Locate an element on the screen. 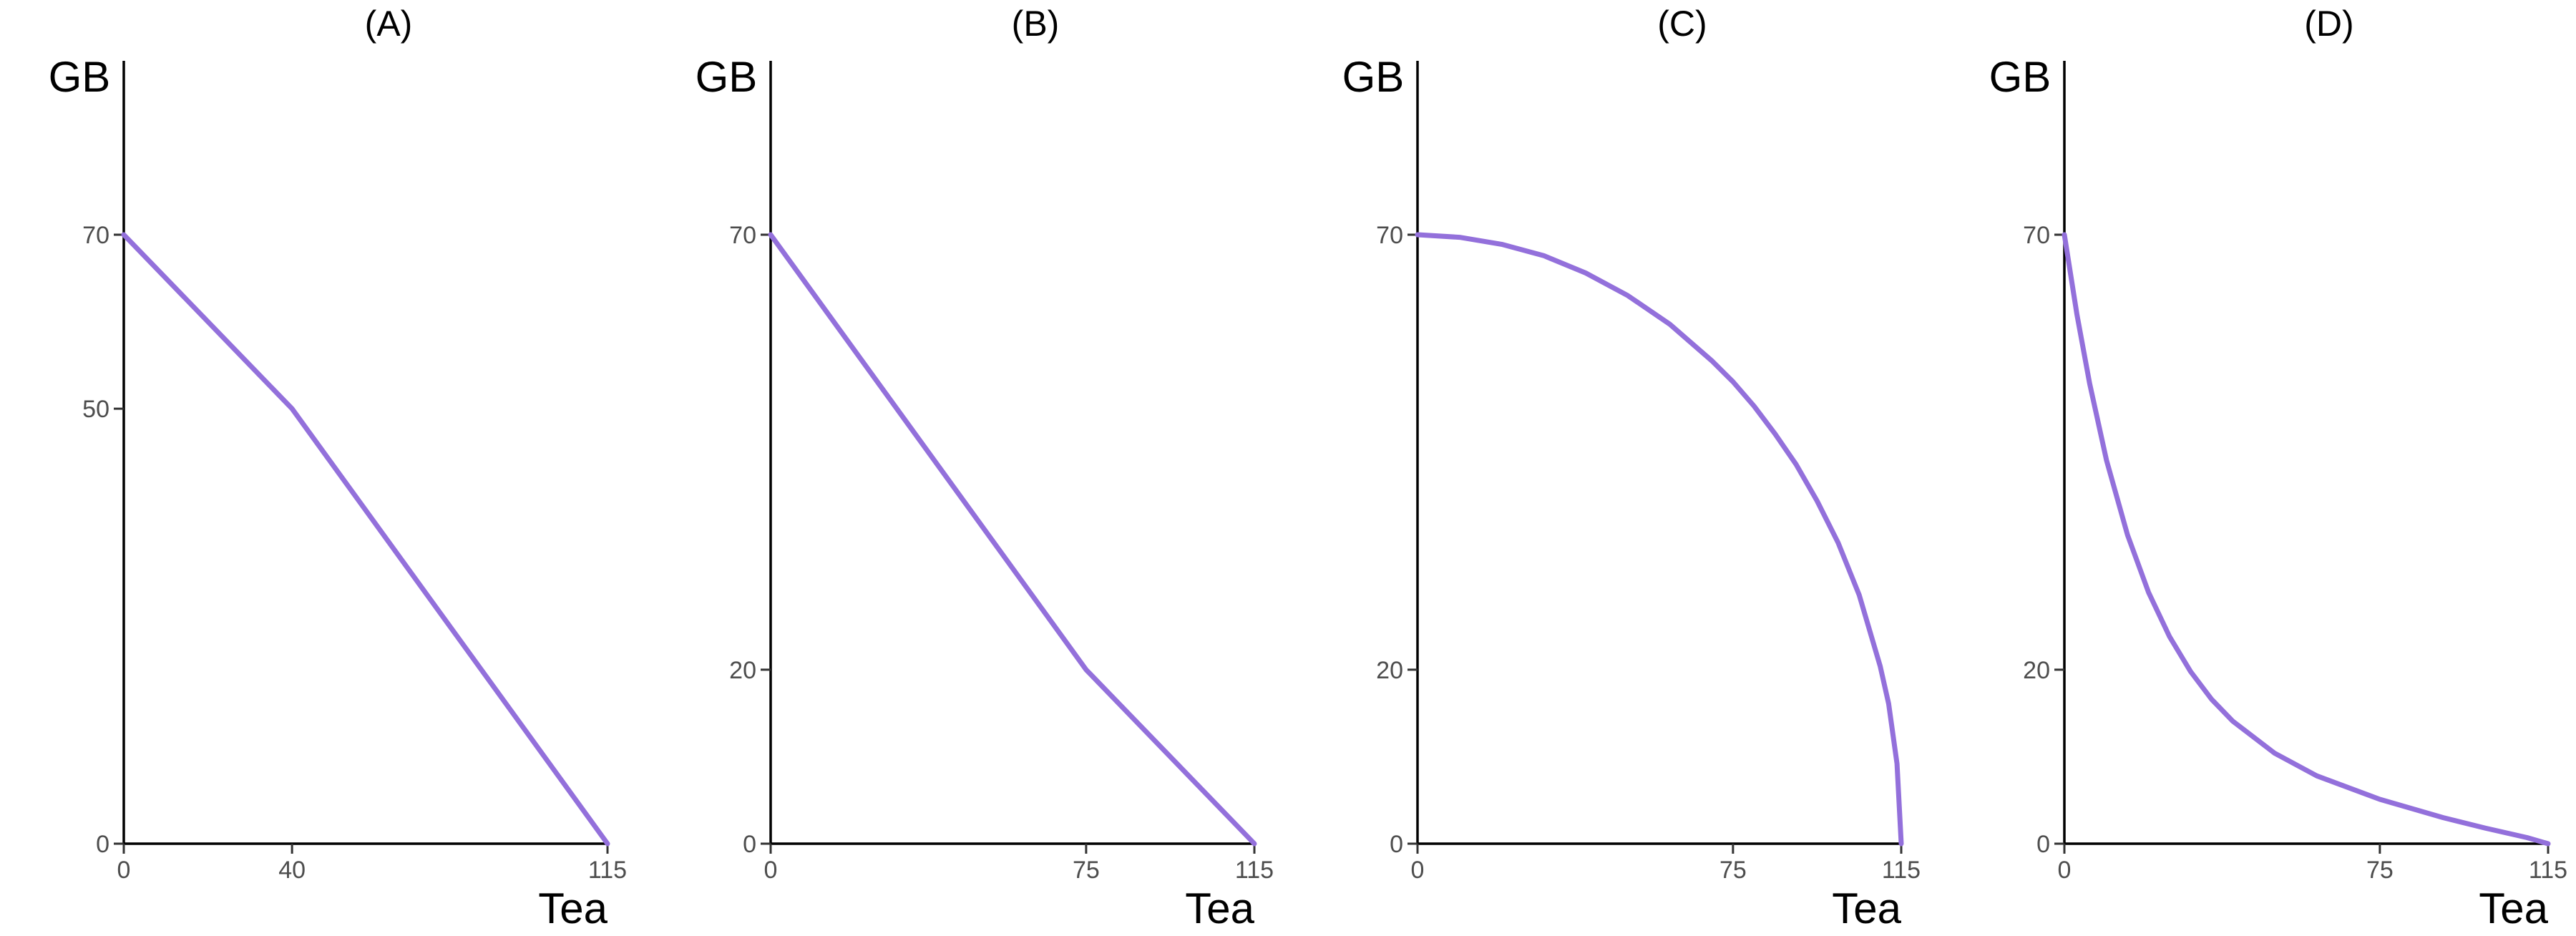 The width and height of the screenshot is (2576, 936). panel-title-a: (A) is located at coordinates (389, 24).